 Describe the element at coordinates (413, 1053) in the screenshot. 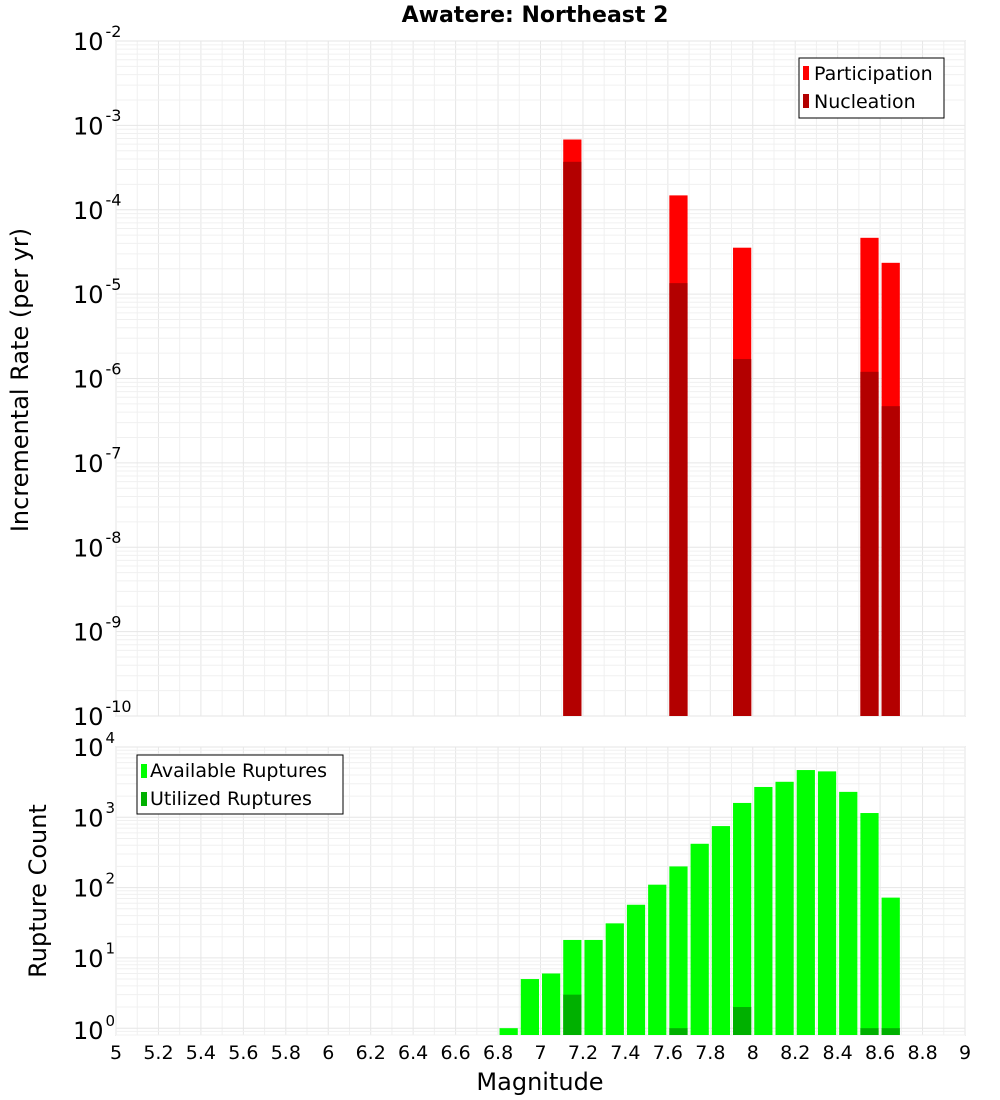

I see `x-tick-label: 6.4` at that location.